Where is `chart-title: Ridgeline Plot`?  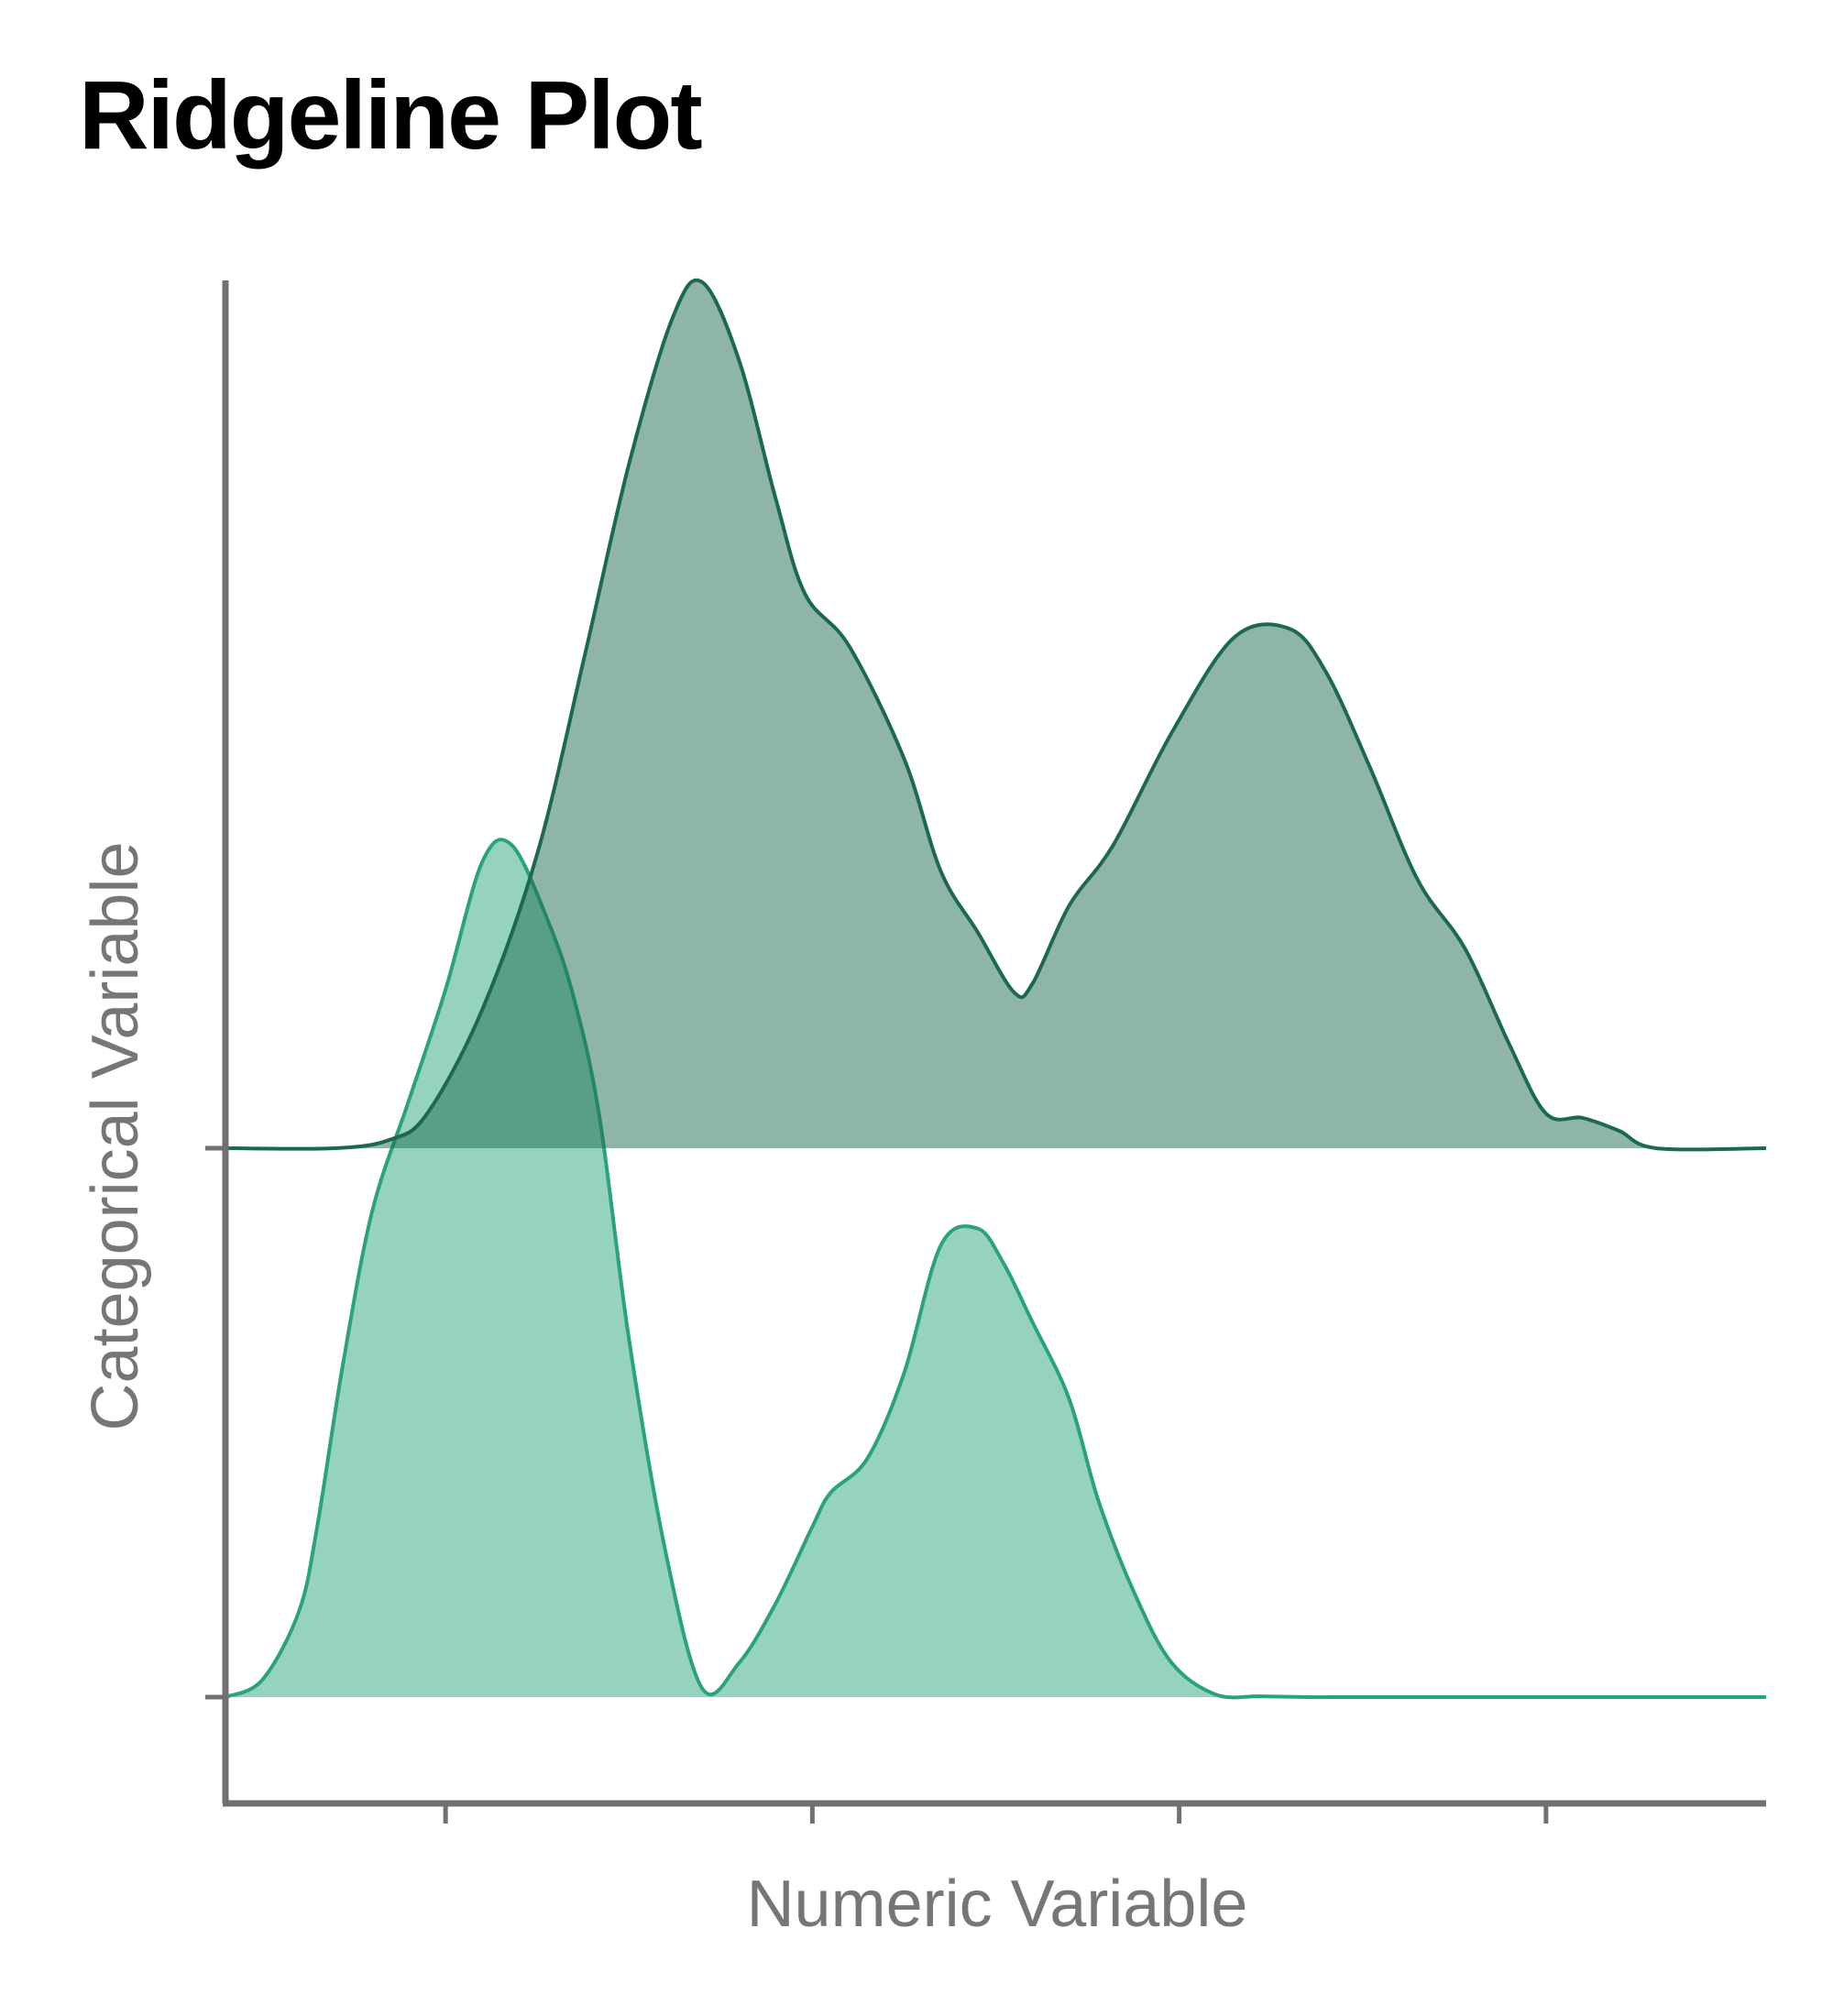 chart-title: Ridgeline Plot is located at coordinates (391, 115).